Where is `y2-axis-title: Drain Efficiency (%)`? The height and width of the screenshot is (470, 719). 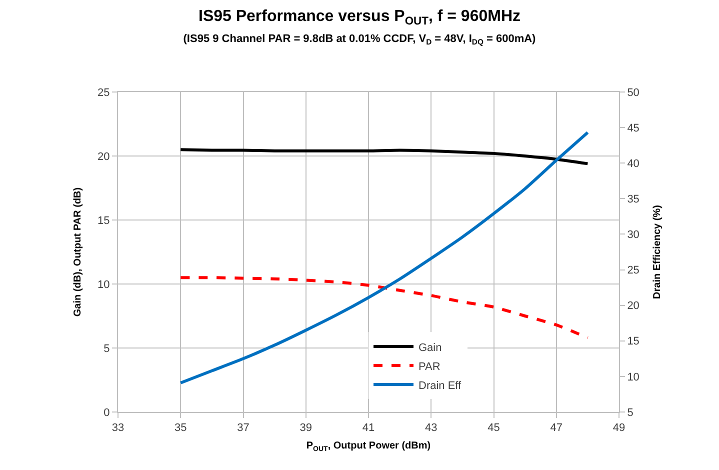 y2-axis-title: Drain Efficiency (%) is located at coordinates (657, 252).